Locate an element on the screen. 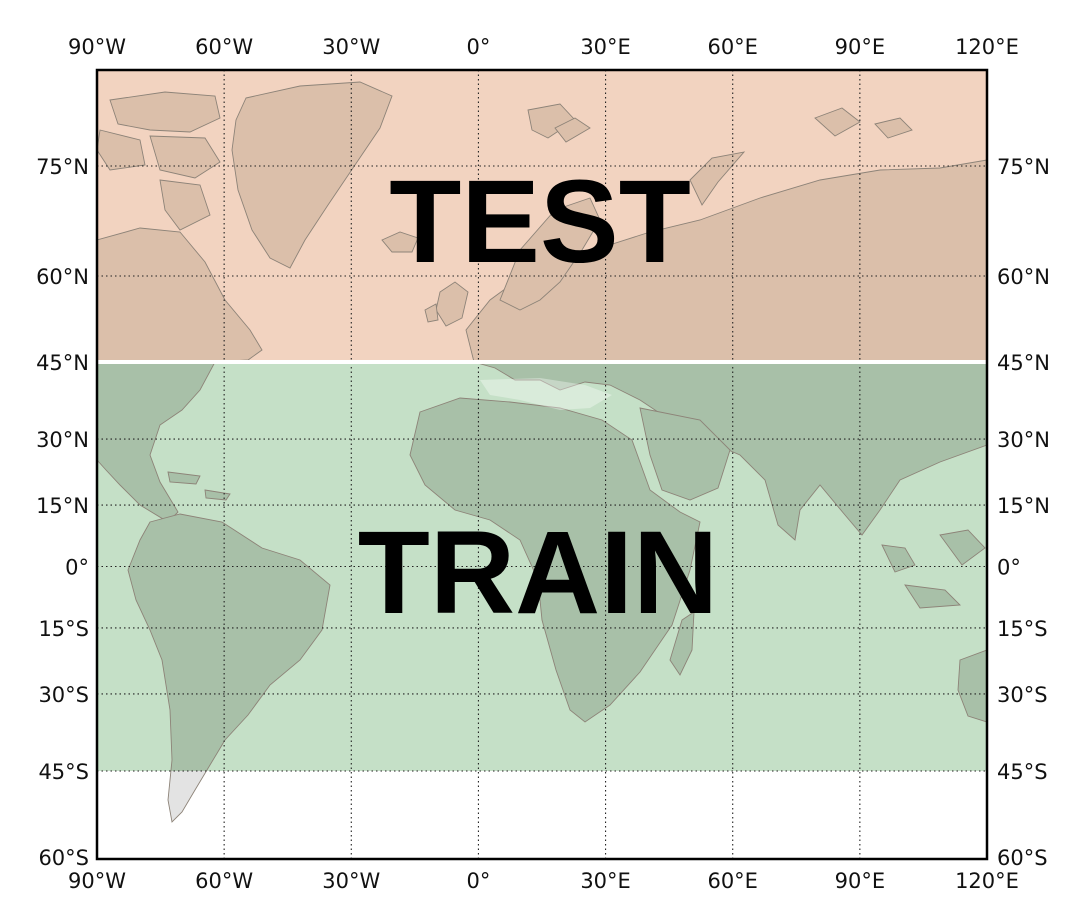 This screenshot has width=1084, height=914. lon-label-bottom-5: 60°E is located at coordinates (732, 881).